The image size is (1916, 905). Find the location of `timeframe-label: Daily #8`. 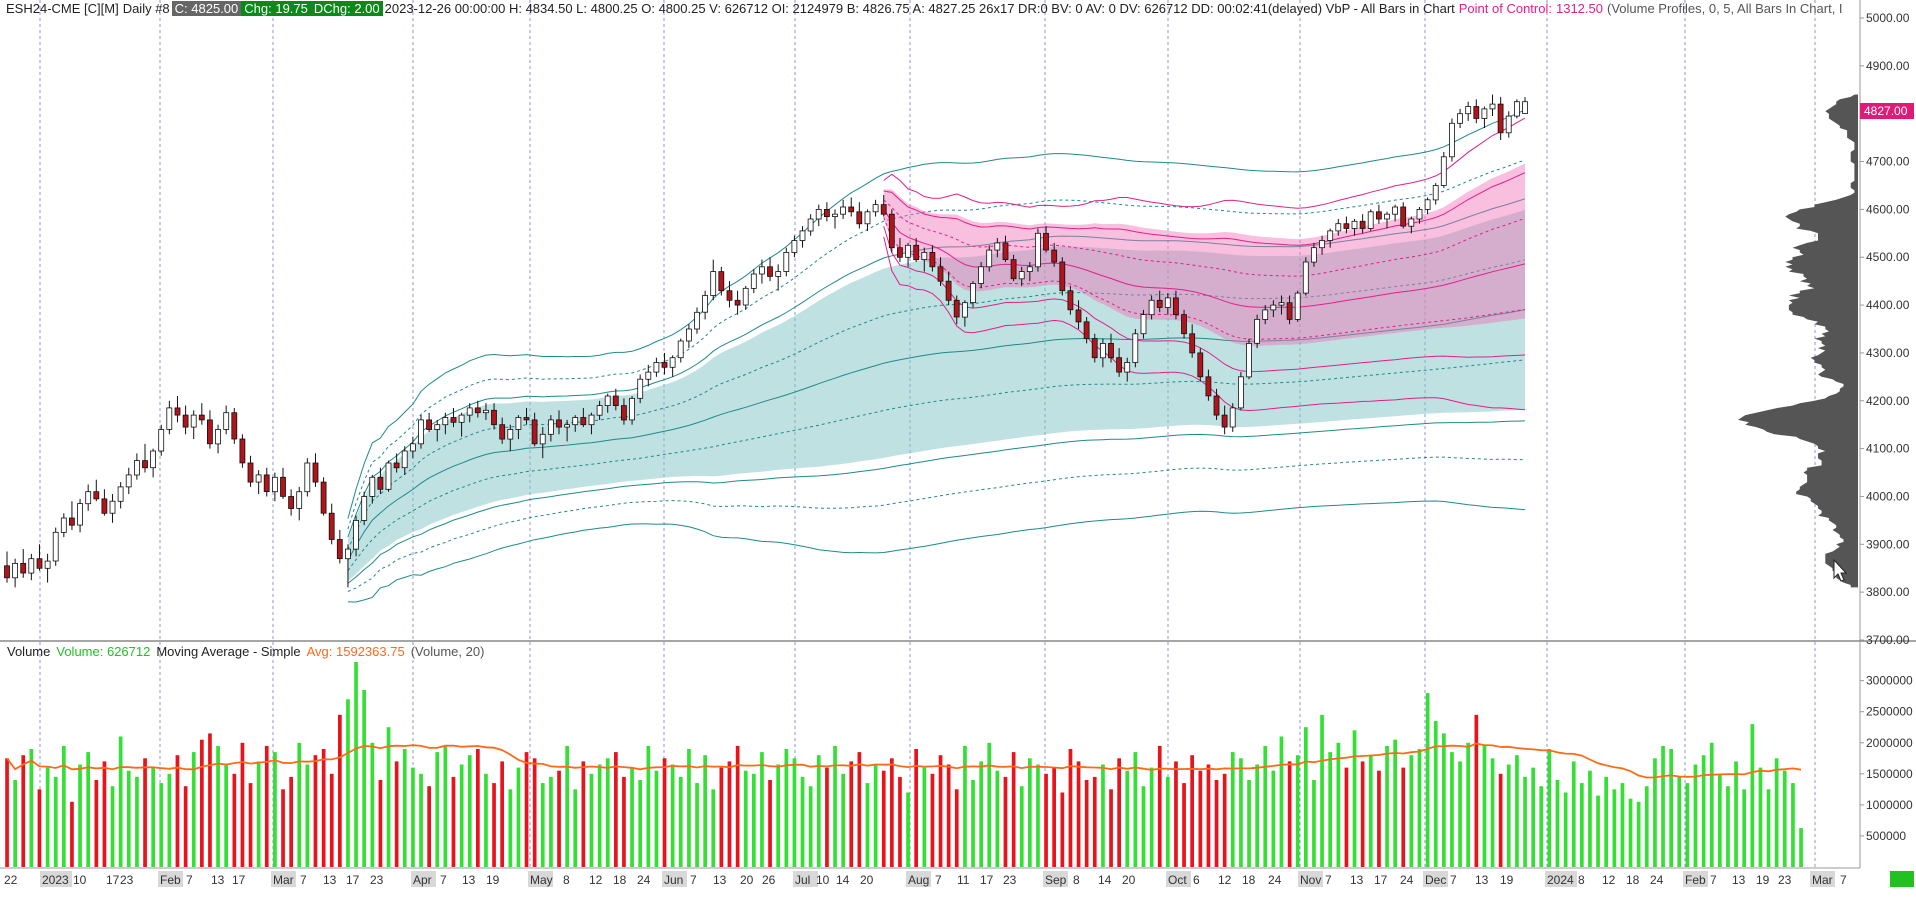

timeframe-label: Daily #8 is located at coordinates (146, 8).